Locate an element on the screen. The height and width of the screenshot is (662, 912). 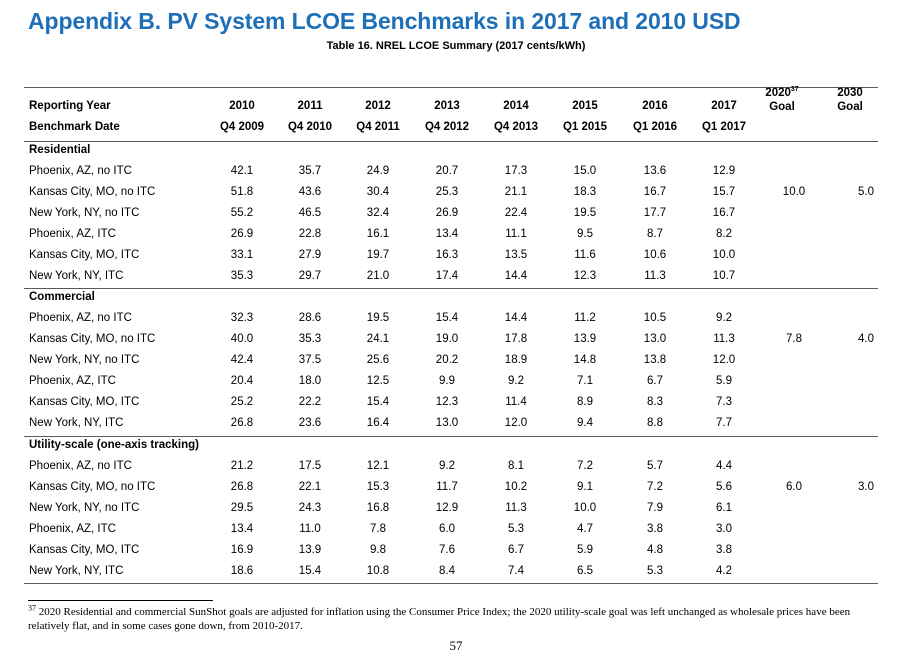
table-cell: 10.0 is located at coordinates (585, 508).